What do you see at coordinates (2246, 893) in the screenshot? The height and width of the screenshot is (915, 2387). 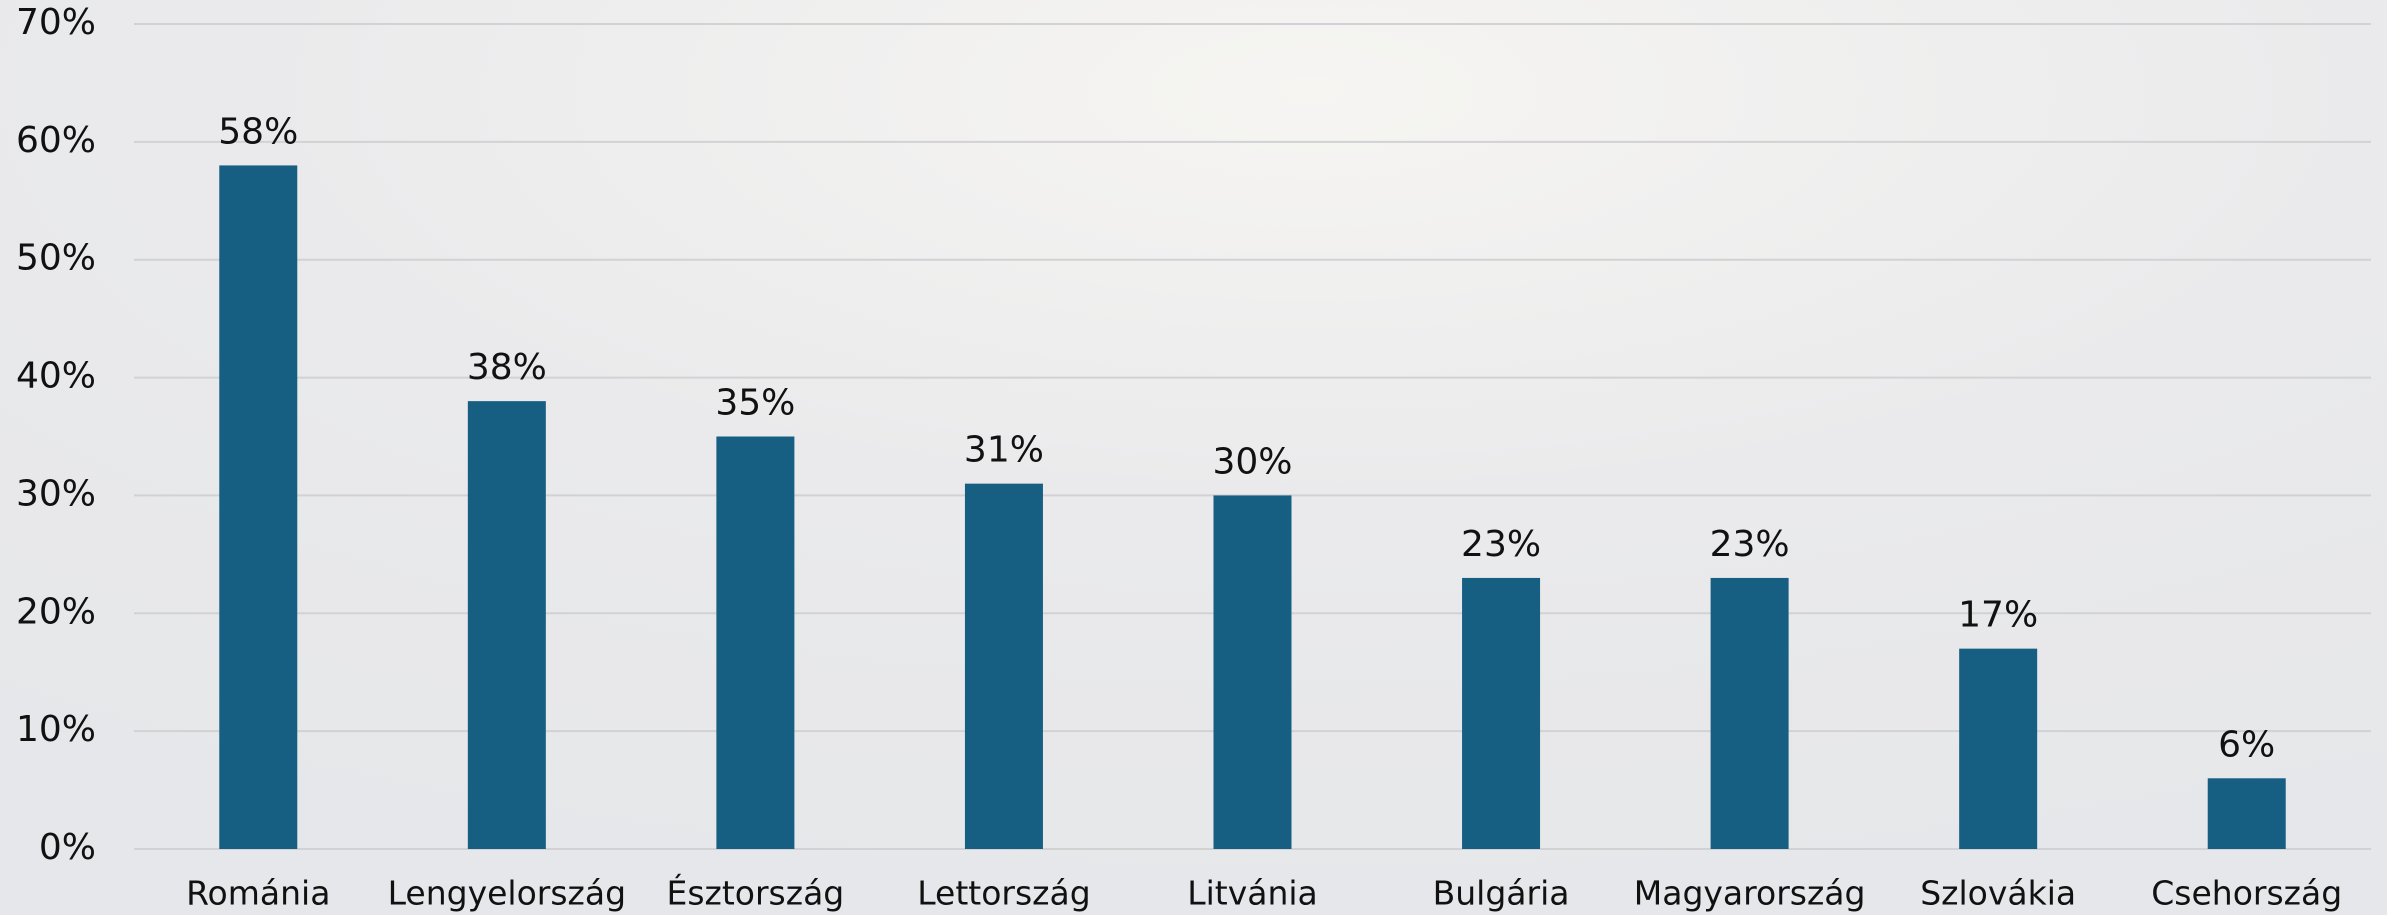 I see `x-tick-label: Csehország` at bounding box center [2246, 893].